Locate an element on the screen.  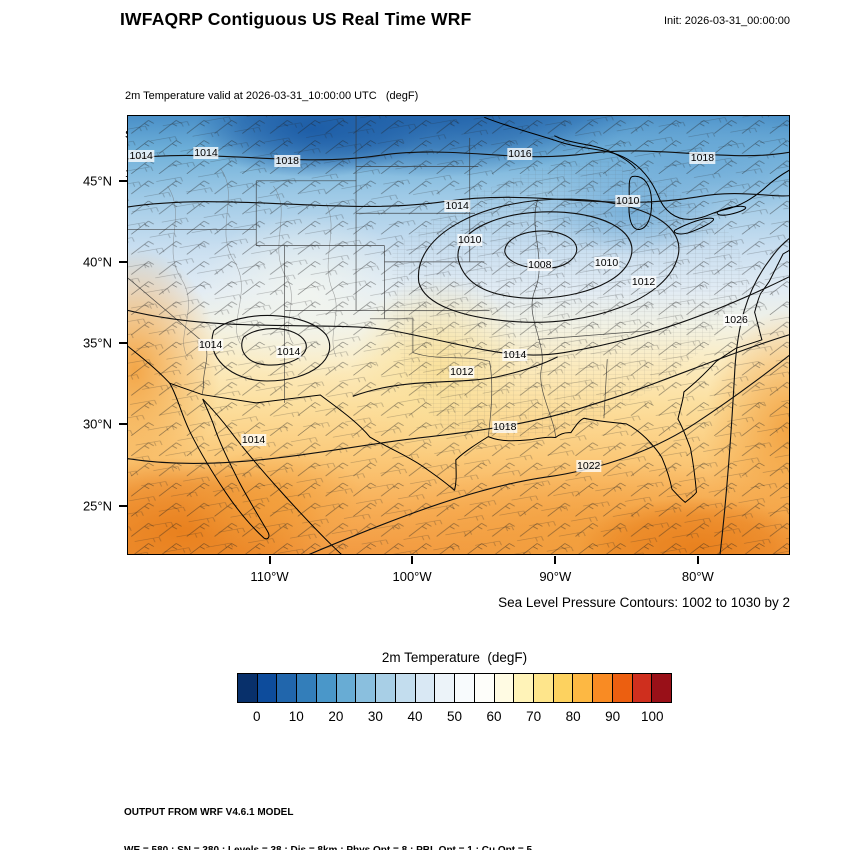
colorbar-tick-label: 70 is located at coordinates (534, 716).